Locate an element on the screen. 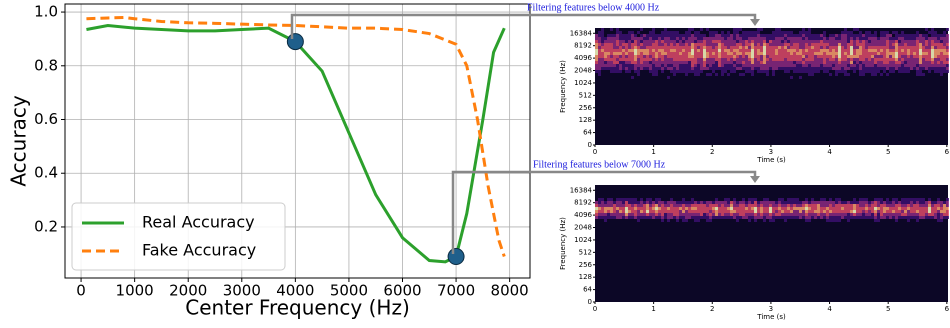 The image size is (950, 328). y-tick-label: 0 is located at coordinates (590, 145).